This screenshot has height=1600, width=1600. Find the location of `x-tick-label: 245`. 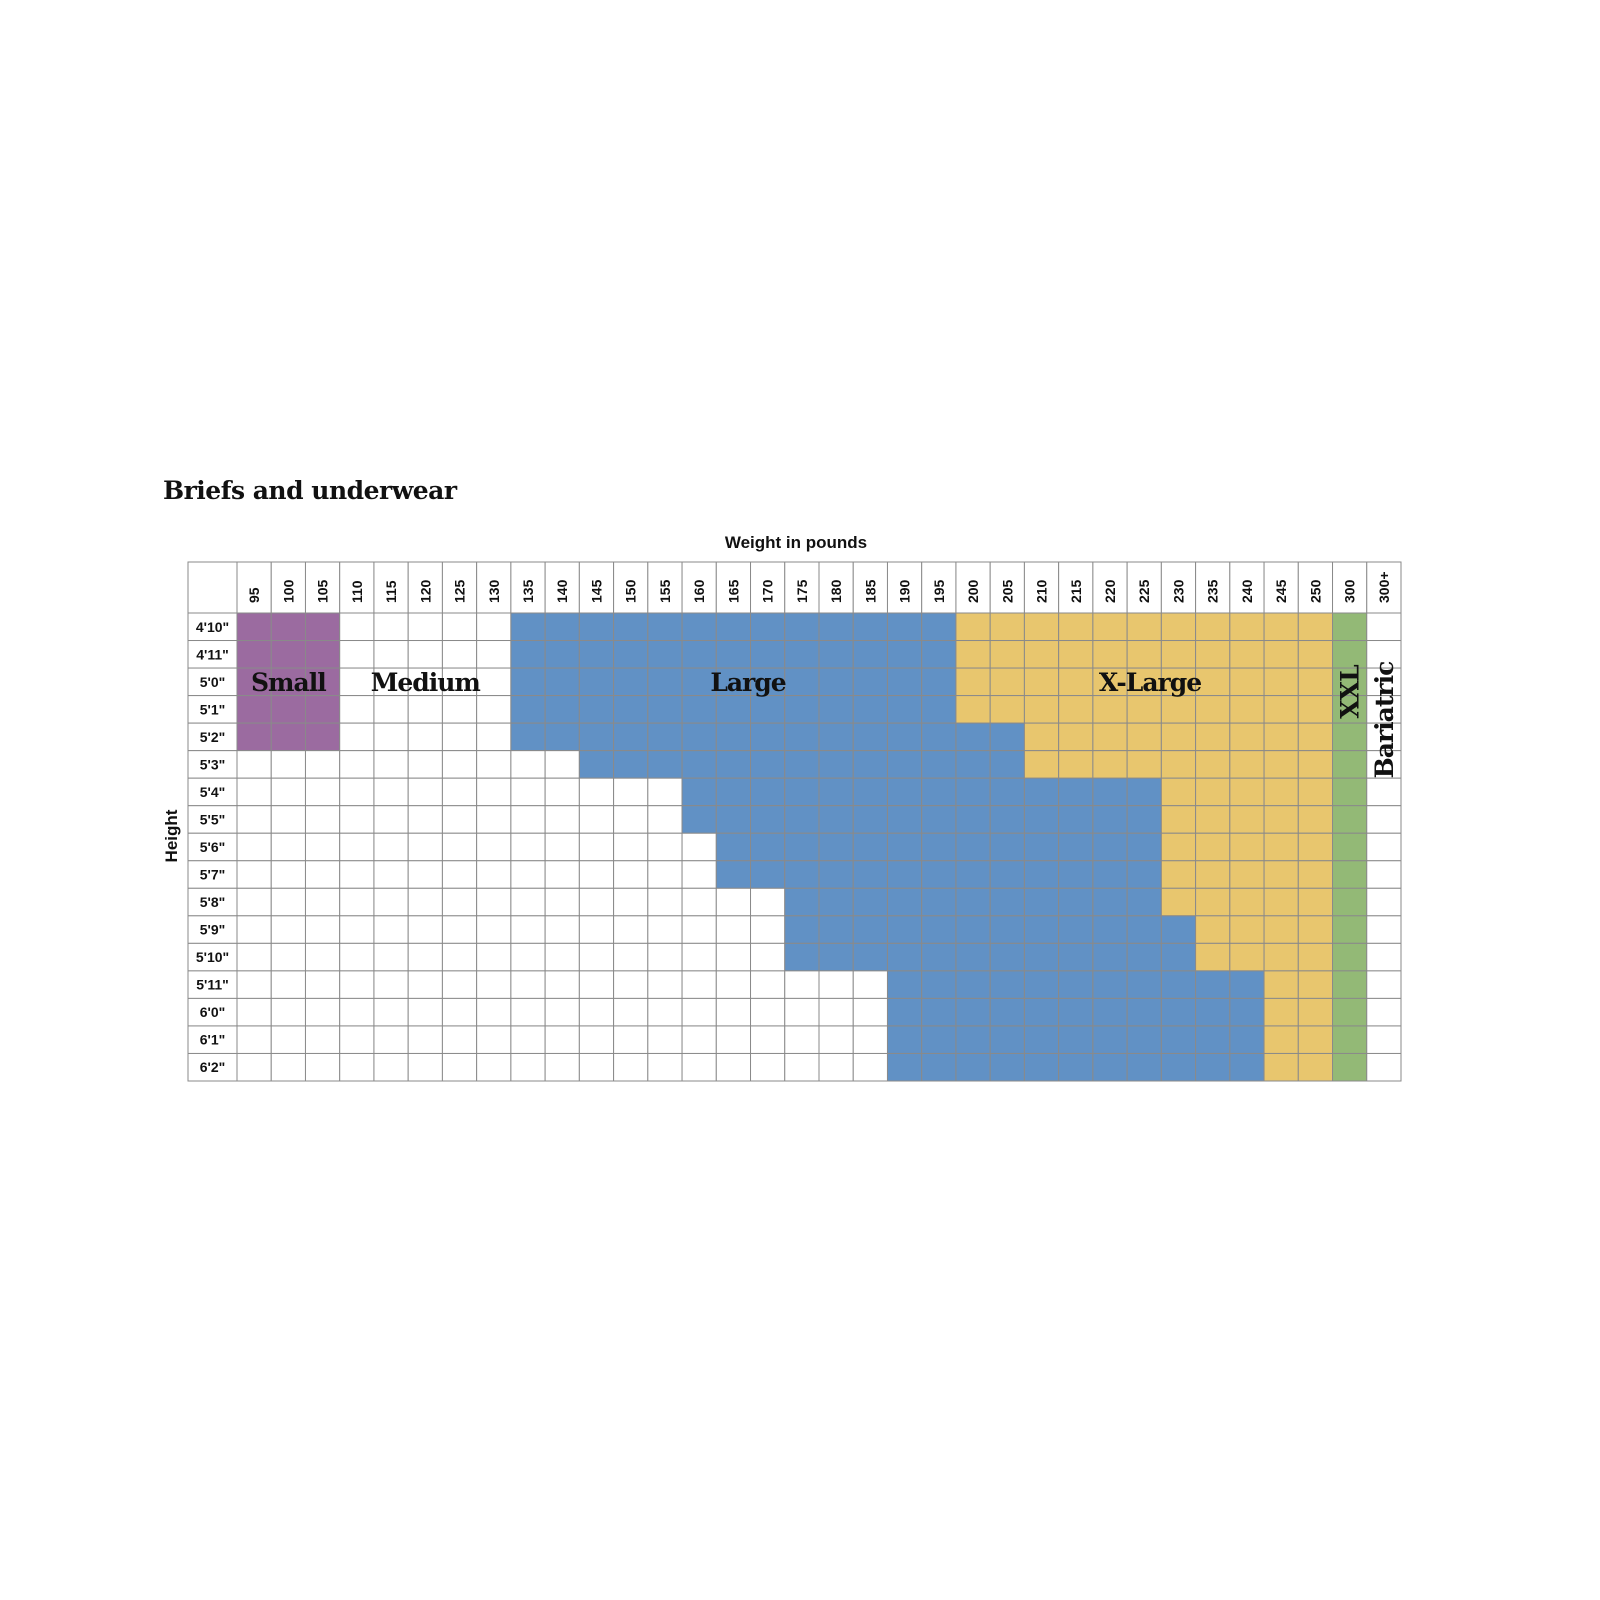

x-tick-label: 245 is located at coordinates (1281, 591).